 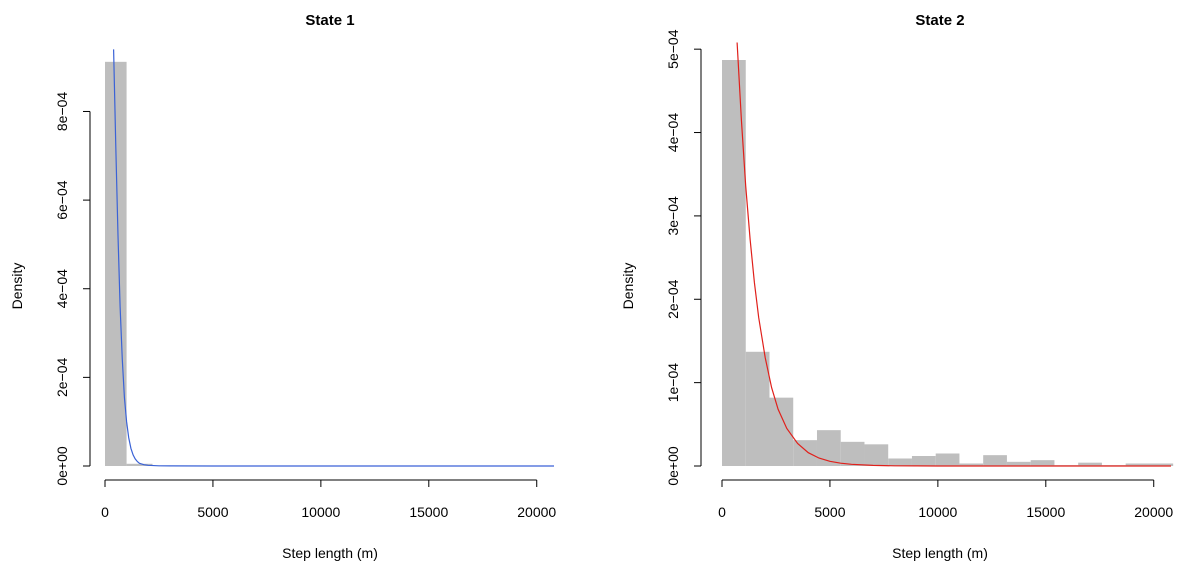 I want to click on chart-title: State 1, so click(x=329, y=20).